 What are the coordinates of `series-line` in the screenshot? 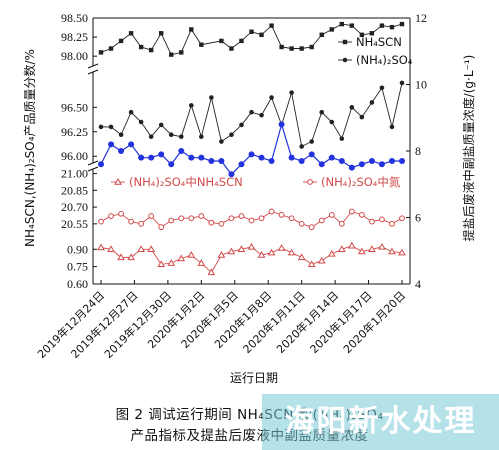 It's located at (252, 115).